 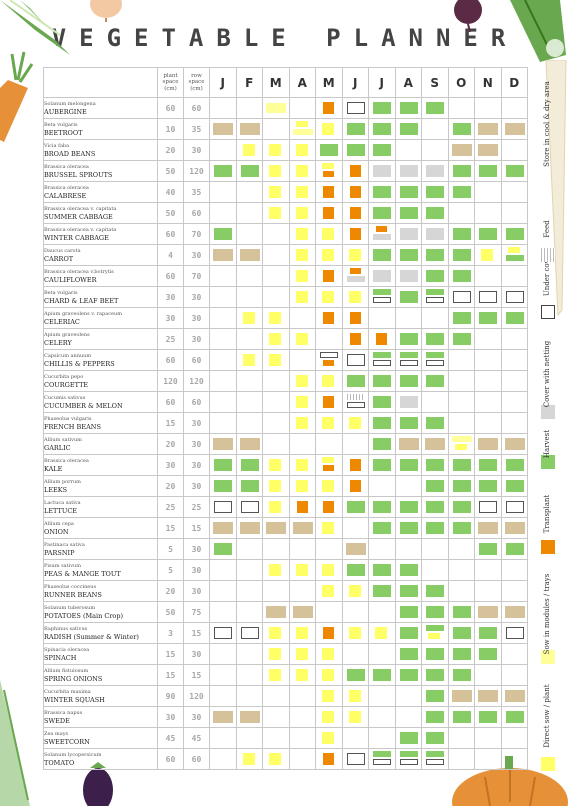 What do you see at coordinates (83, 406) in the screenshot?
I see `common-name: CUCUMBER & MELON` at bounding box center [83, 406].